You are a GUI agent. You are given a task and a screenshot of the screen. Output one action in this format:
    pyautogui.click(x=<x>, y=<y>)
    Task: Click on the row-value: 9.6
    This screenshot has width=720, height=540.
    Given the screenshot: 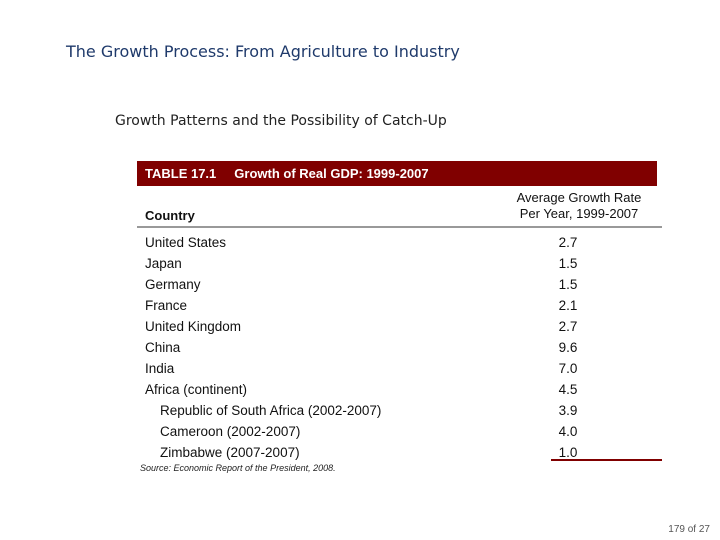 What is the action you would take?
    pyautogui.click(x=568, y=347)
    